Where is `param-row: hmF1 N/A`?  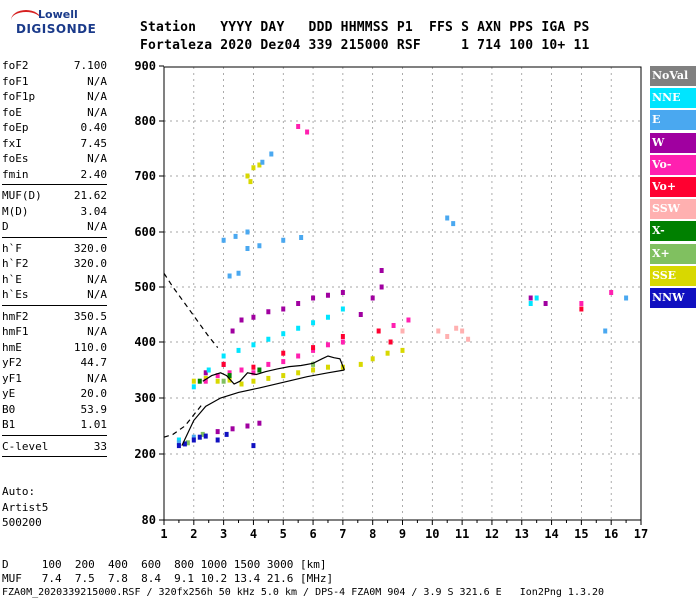
param-row: hmF1 N/A is located at coordinates (54, 332).